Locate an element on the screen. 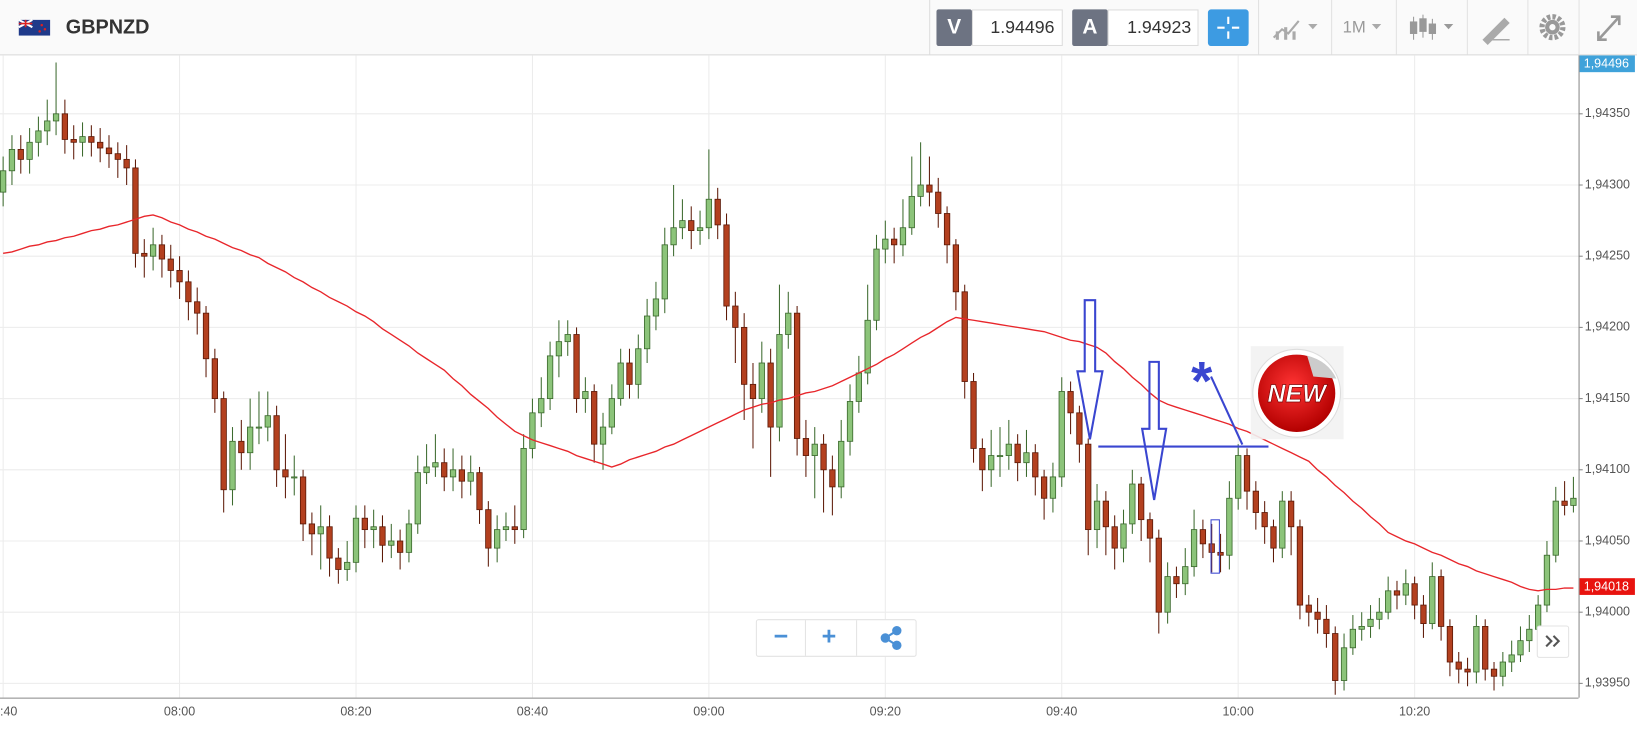 The height and width of the screenshot is (729, 1637). settings-button is located at coordinates (1552, 27).